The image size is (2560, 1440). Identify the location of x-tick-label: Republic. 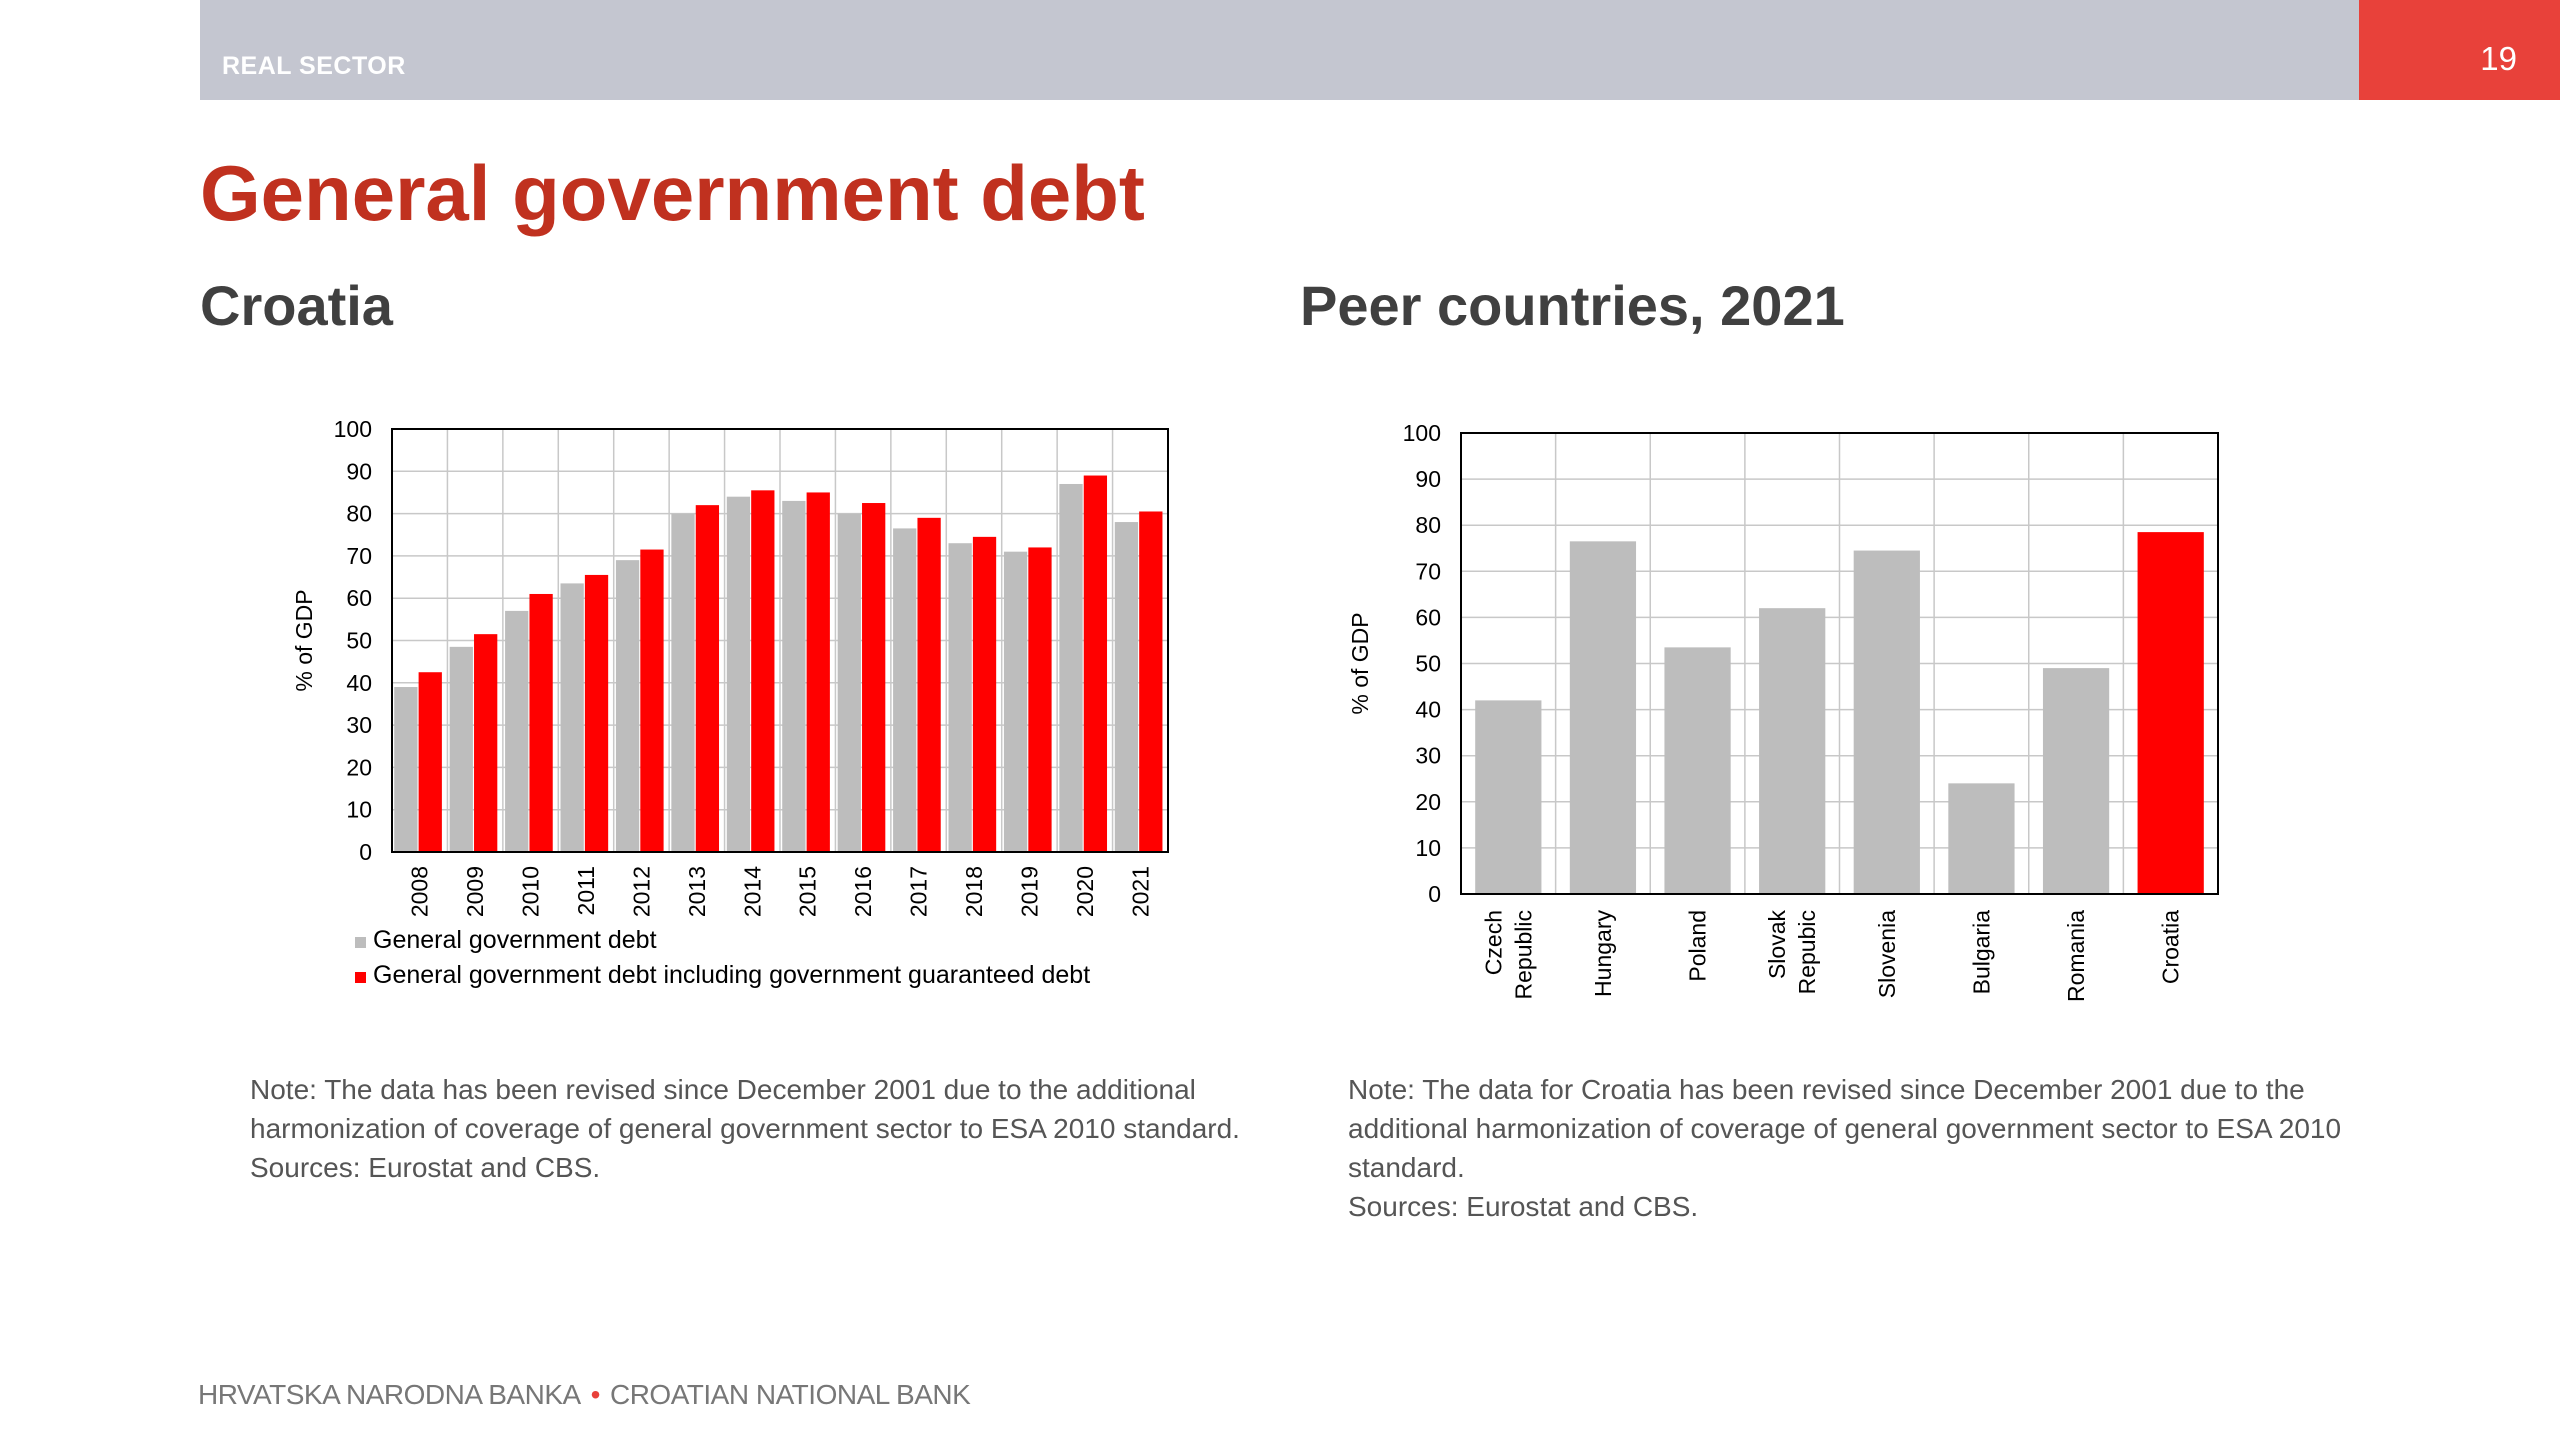
(1523, 955).